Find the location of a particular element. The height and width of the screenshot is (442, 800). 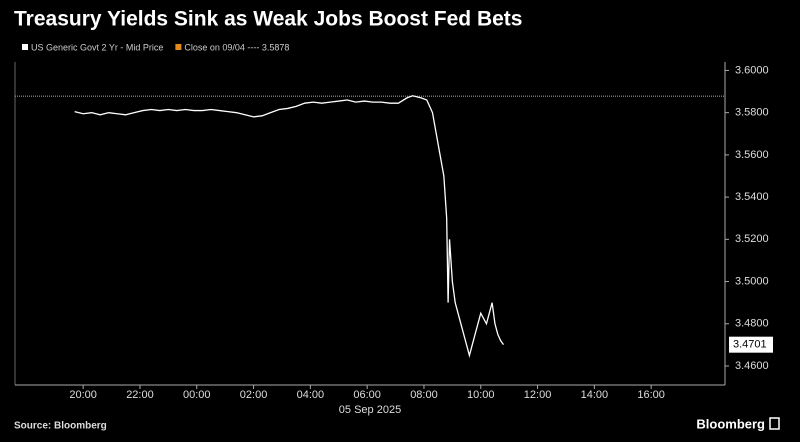

x-tick-label: 16:00 is located at coordinates (651, 395).